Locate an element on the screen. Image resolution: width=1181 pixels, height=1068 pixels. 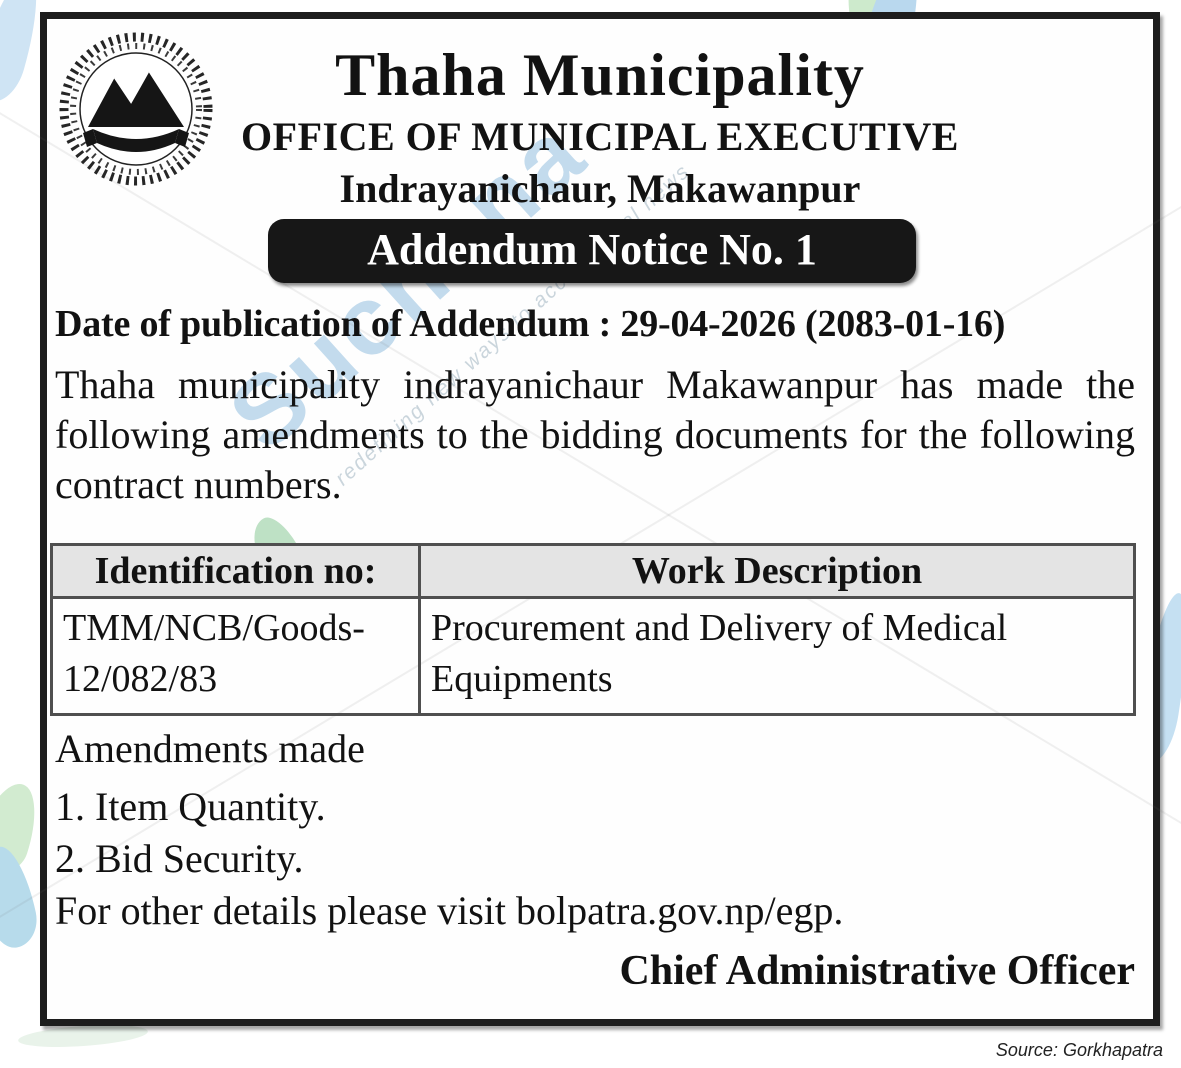
municipality-address: Indrayanichaur, Makawanpur is located at coordinates (600, 188).